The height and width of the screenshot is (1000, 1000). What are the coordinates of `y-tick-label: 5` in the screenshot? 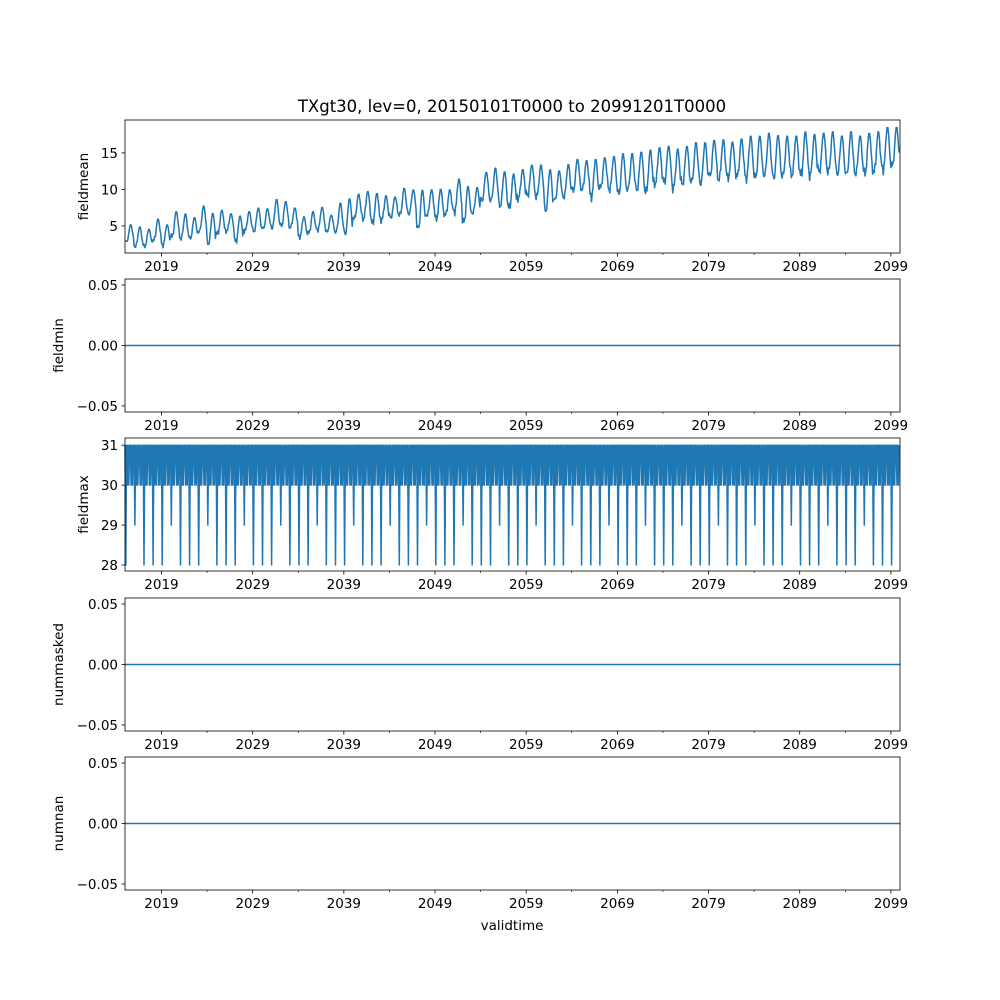 It's located at (113, 227).